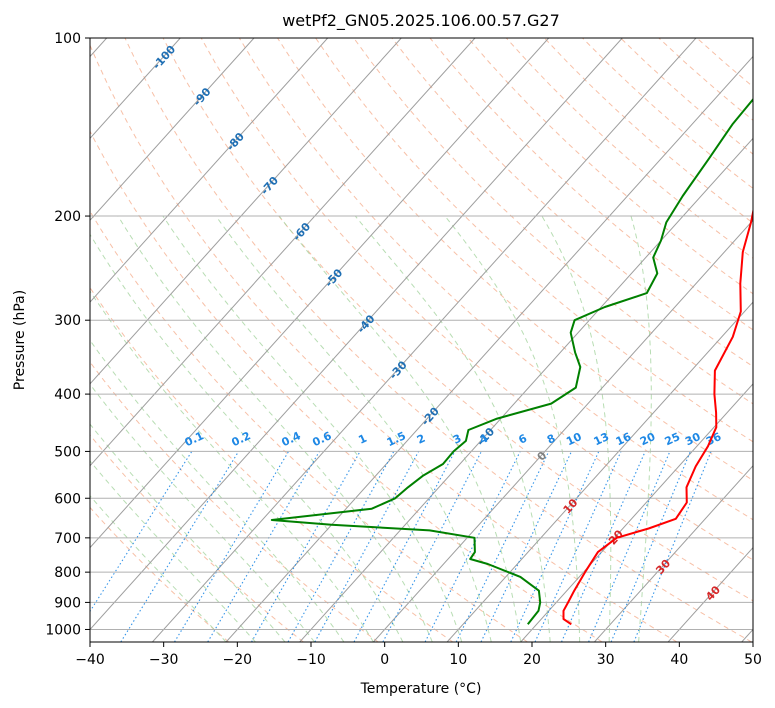 This screenshot has width=775, height=708. Describe the element at coordinates (67, 573) in the screenshot. I see `y-tick-label: 800` at that location.